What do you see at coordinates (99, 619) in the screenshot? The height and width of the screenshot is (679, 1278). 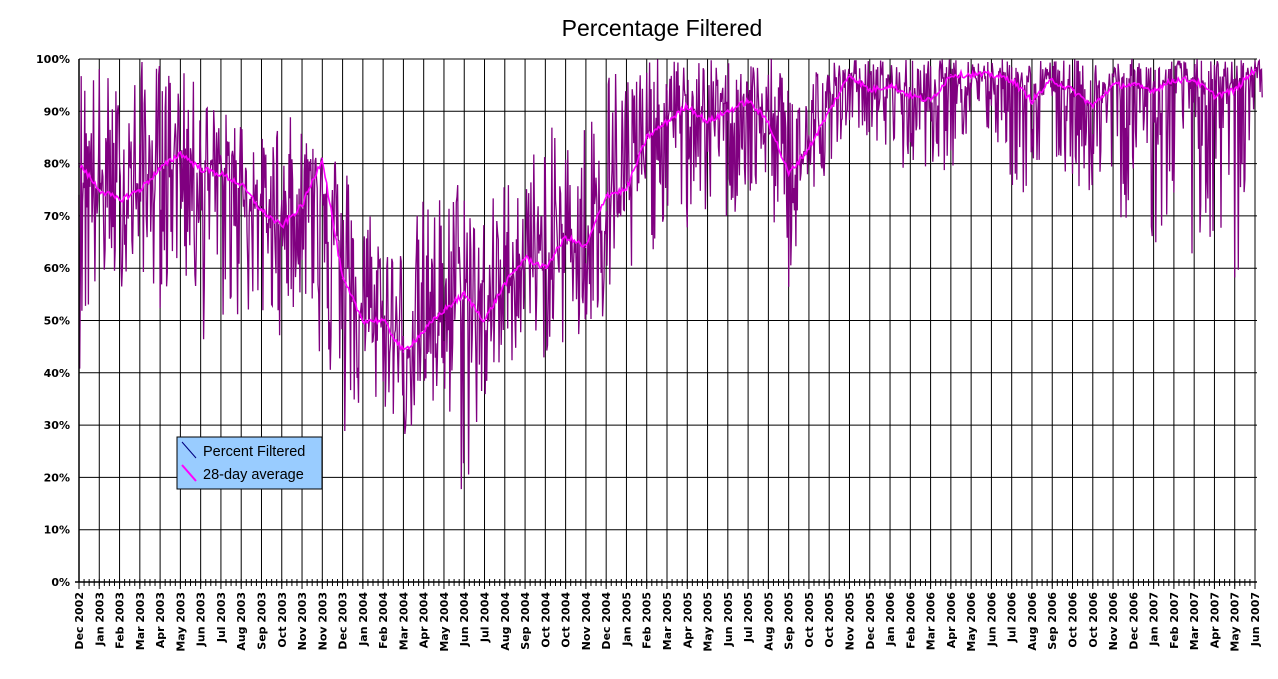 I see `x-tick-label: Jan 2003` at bounding box center [99, 619].